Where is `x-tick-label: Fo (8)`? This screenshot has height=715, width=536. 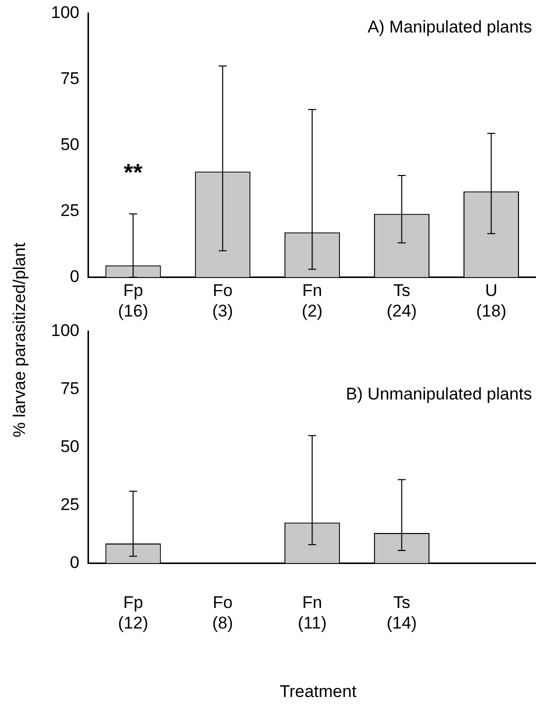 x-tick-label: Fo (8) is located at coordinates (223, 612).